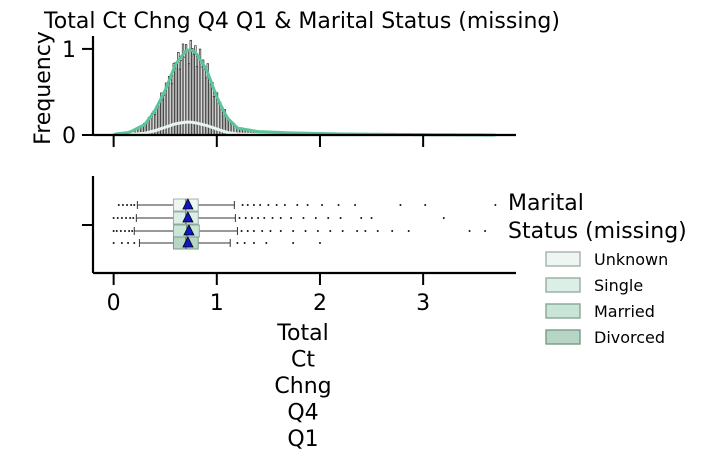 This screenshot has height=465, width=727. I want to click on hist-y-tick-label: 0, so click(69, 136).